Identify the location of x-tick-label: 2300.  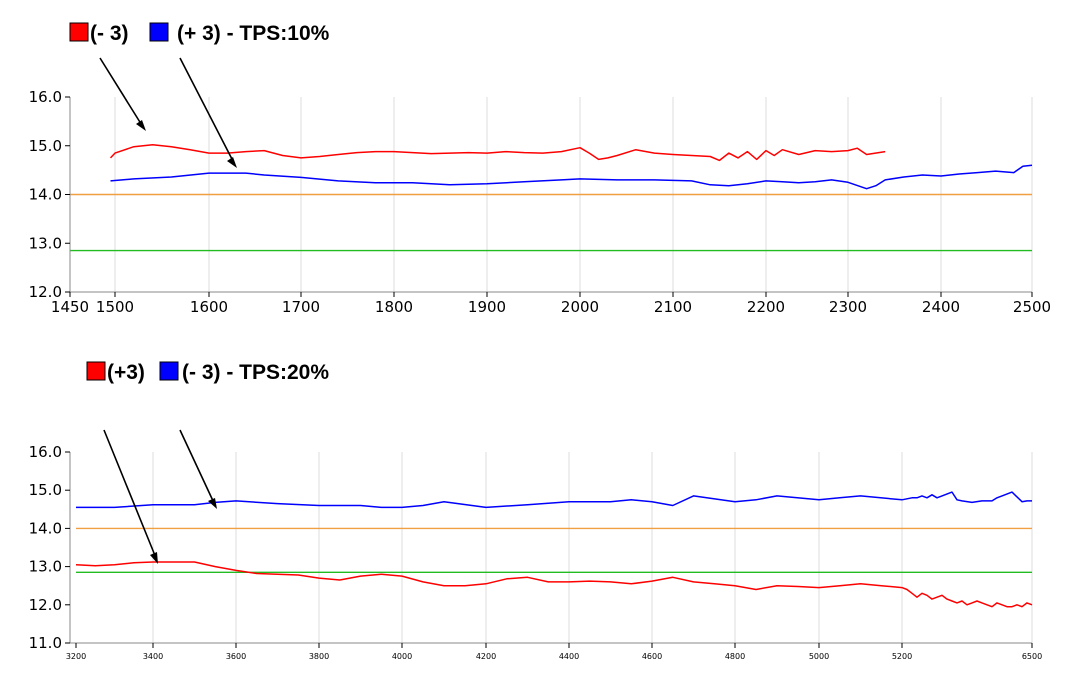
(848, 307).